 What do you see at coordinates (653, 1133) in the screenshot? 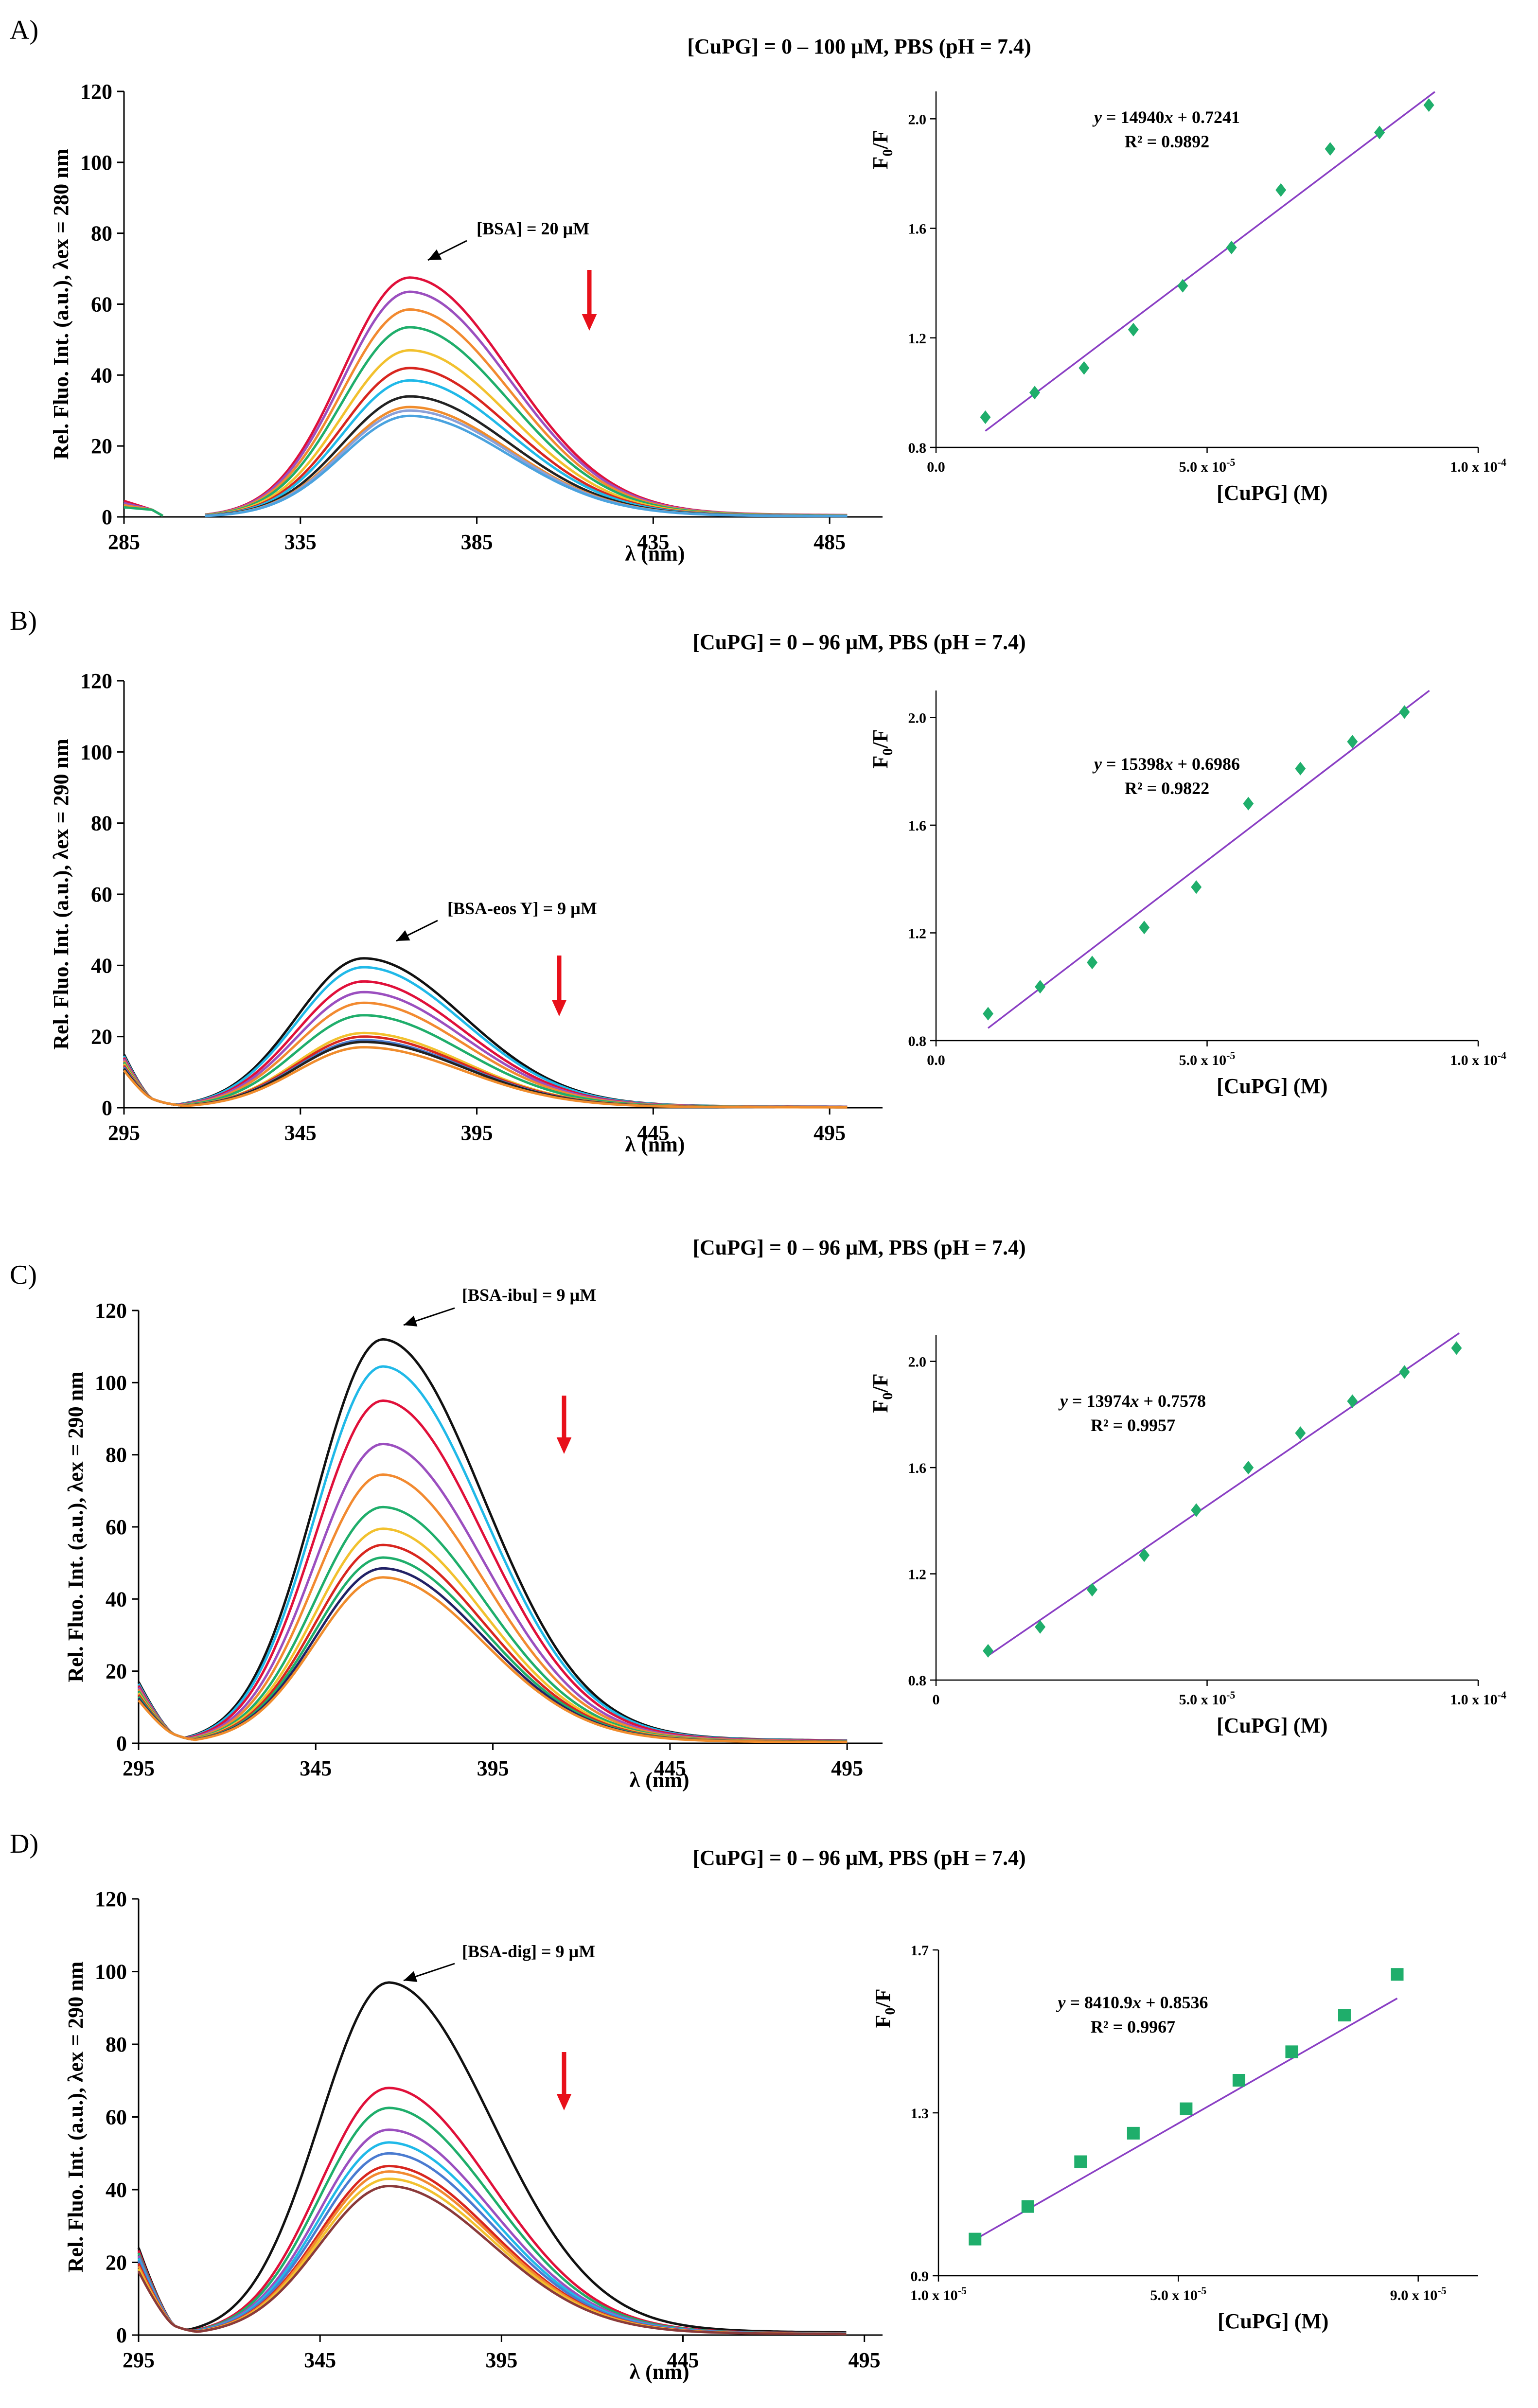
I see `x-tick-label: 445` at bounding box center [653, 1133].